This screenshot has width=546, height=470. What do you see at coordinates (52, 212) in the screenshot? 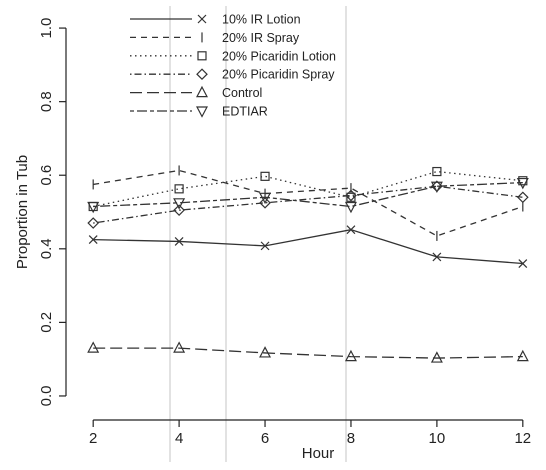
I see `y-ticks: 0.0 0.2 0.4 0.6 0.8 1.0` at bounding box center [52, 212].